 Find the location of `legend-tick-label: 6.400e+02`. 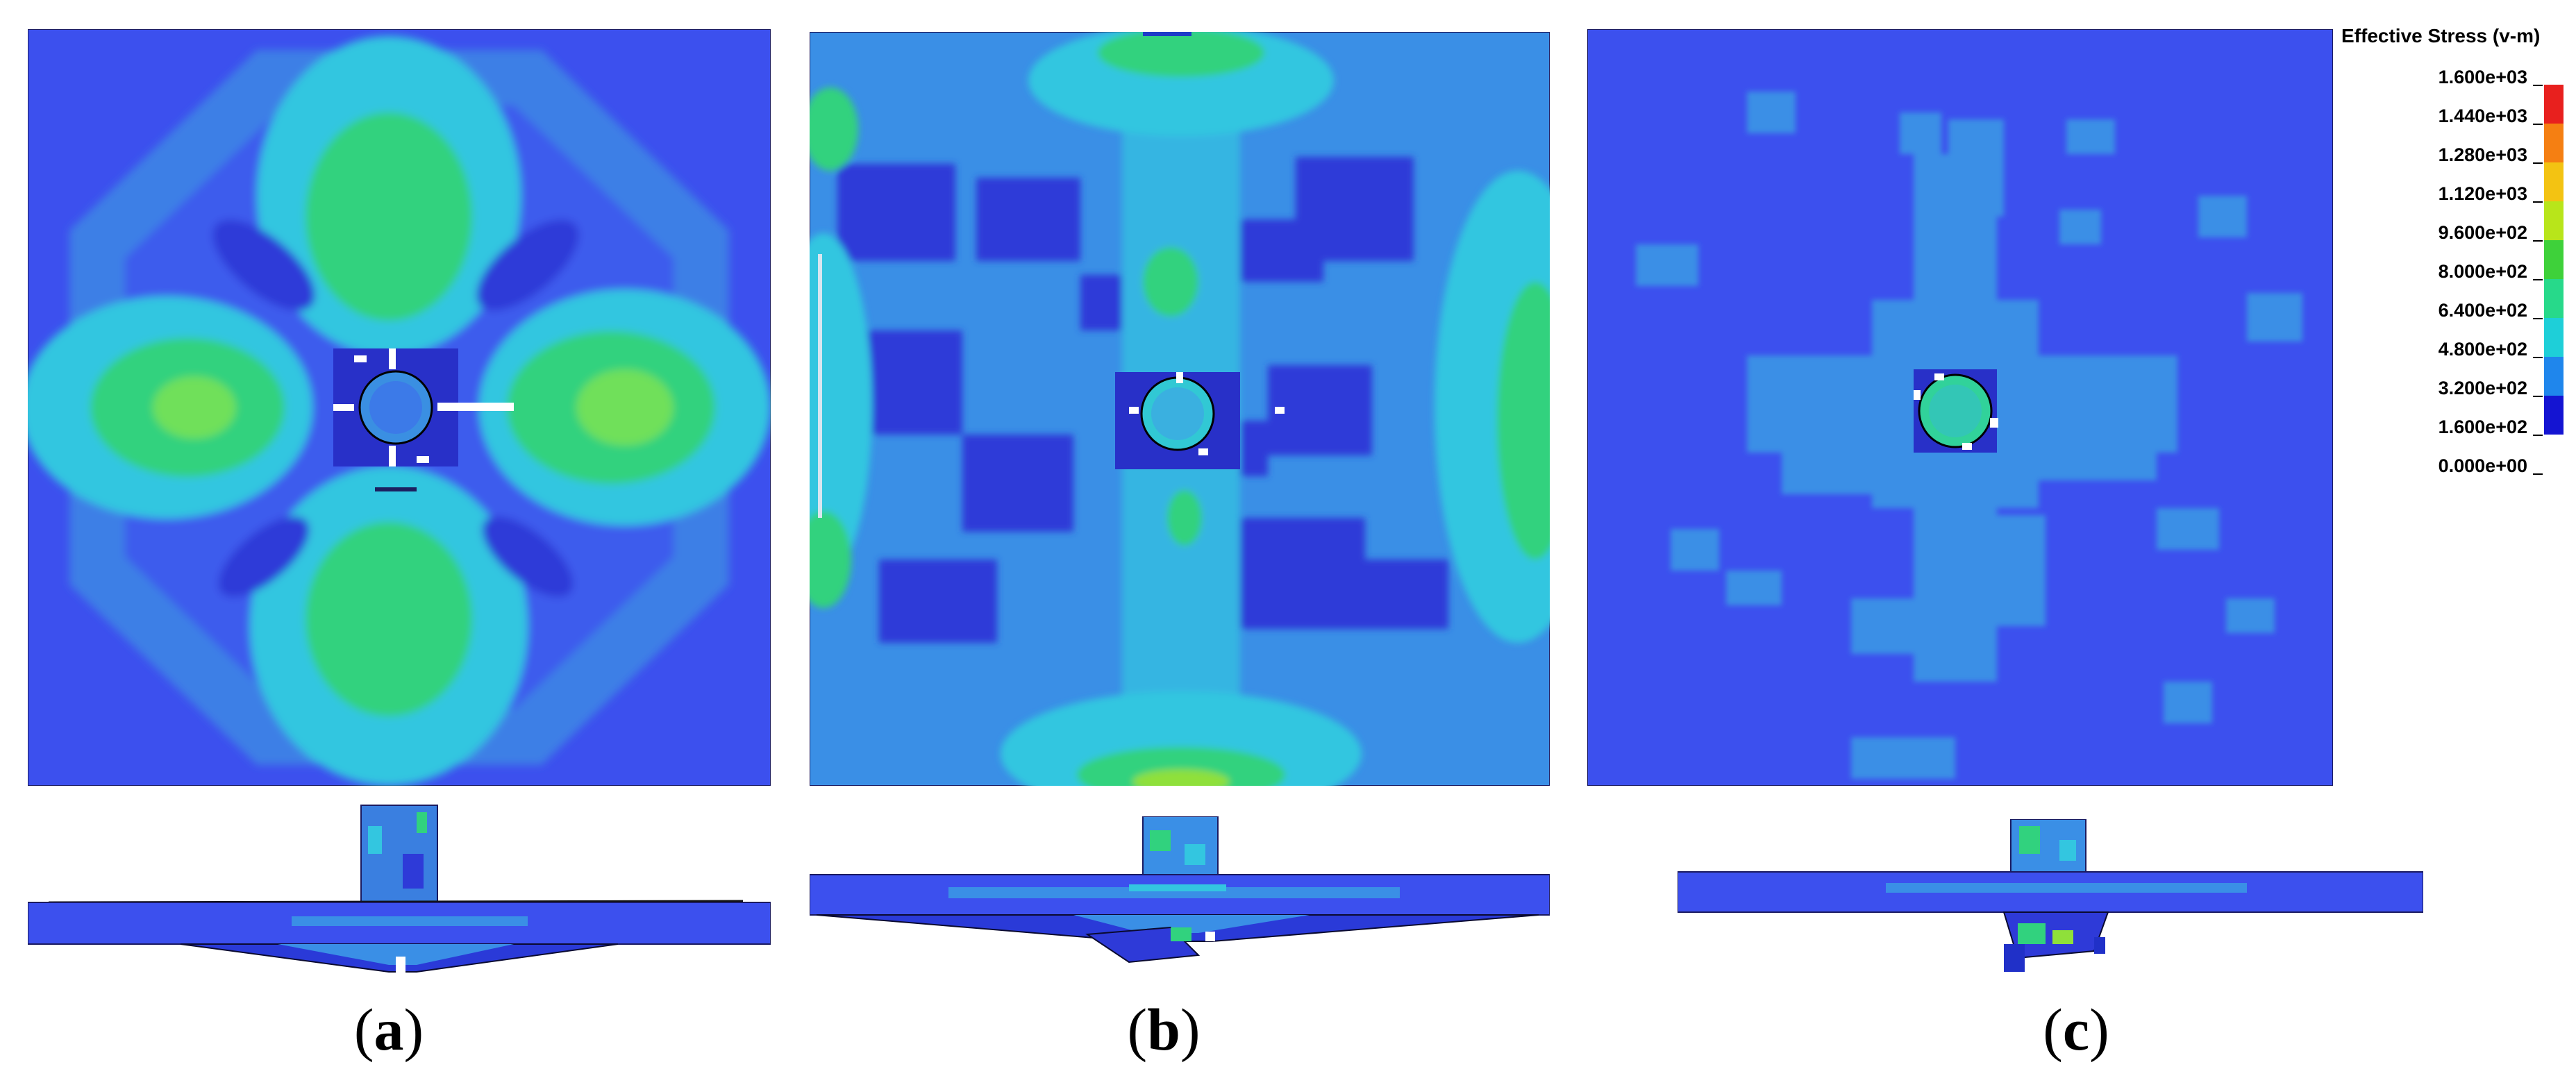

legend-tick-label: 6.400e+02 is located at coordinates (2482, 310).